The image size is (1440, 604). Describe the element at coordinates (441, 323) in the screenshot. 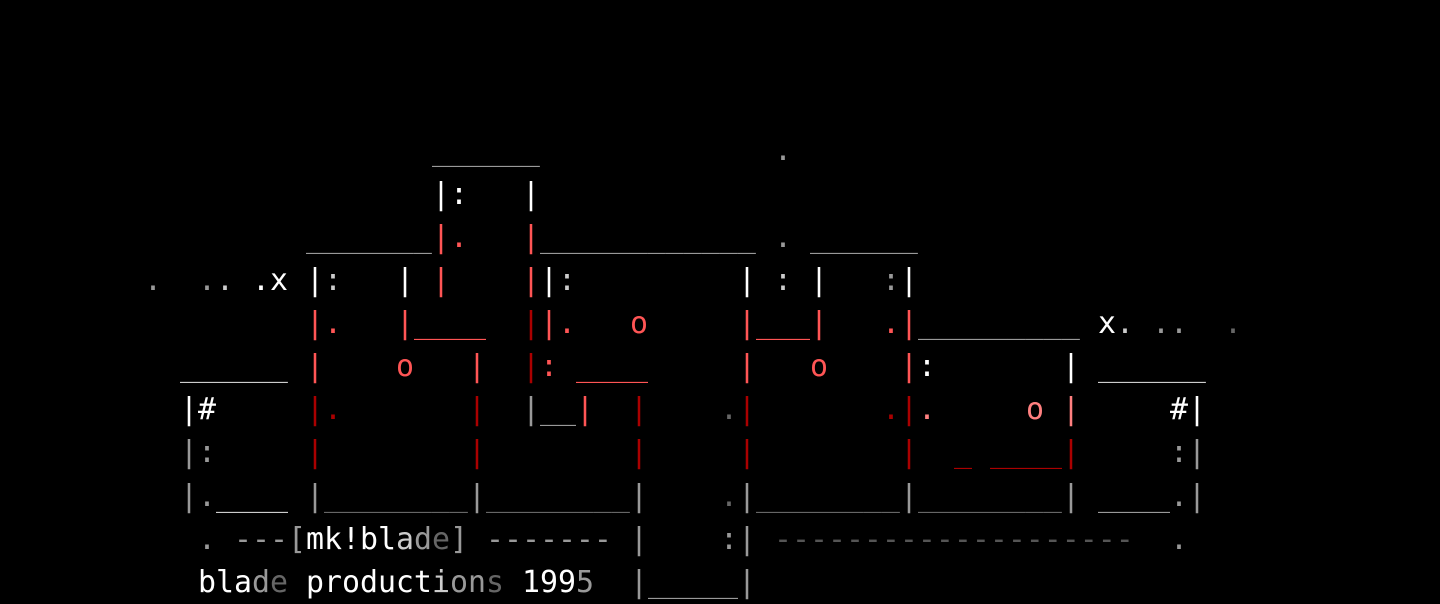

I see `art-run: |____` at that location.